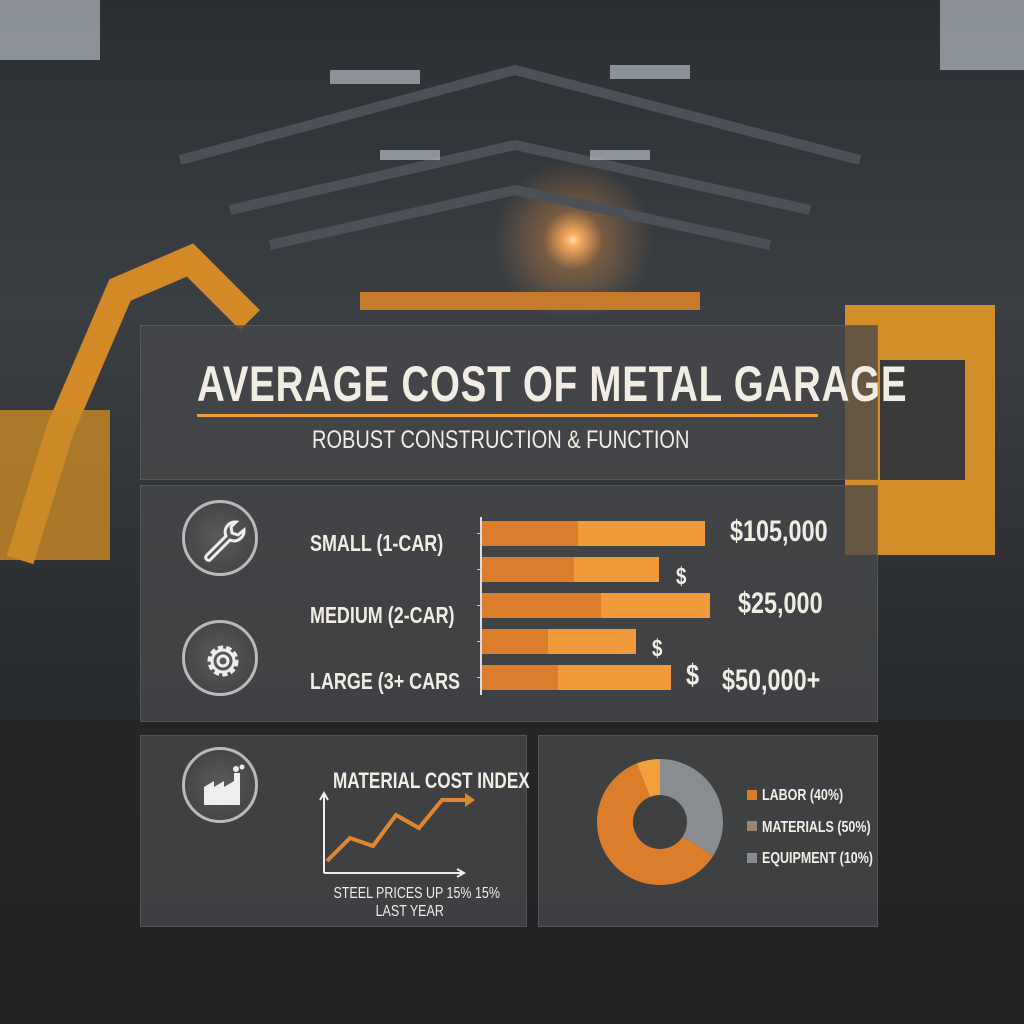 The height and width of the screenshot is (1024, 1024). I want to click on page-title: AVERAGE COST OF METAL GARAGE, so click(552, 384).